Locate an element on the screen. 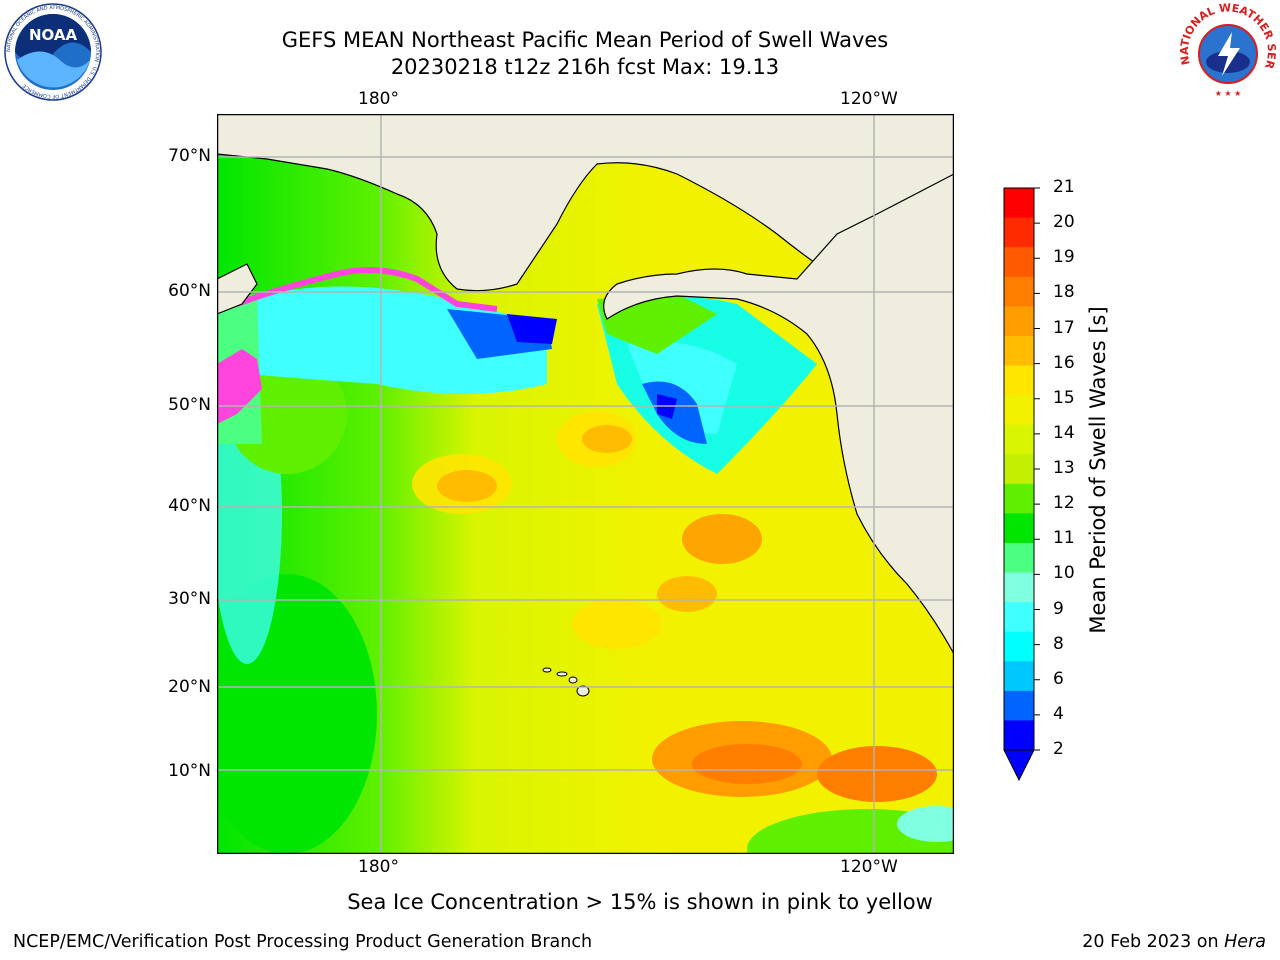 This screenshot has height=960, width=1280. colorbar-tick-label: 8 is located at coordinates (1058, 643).